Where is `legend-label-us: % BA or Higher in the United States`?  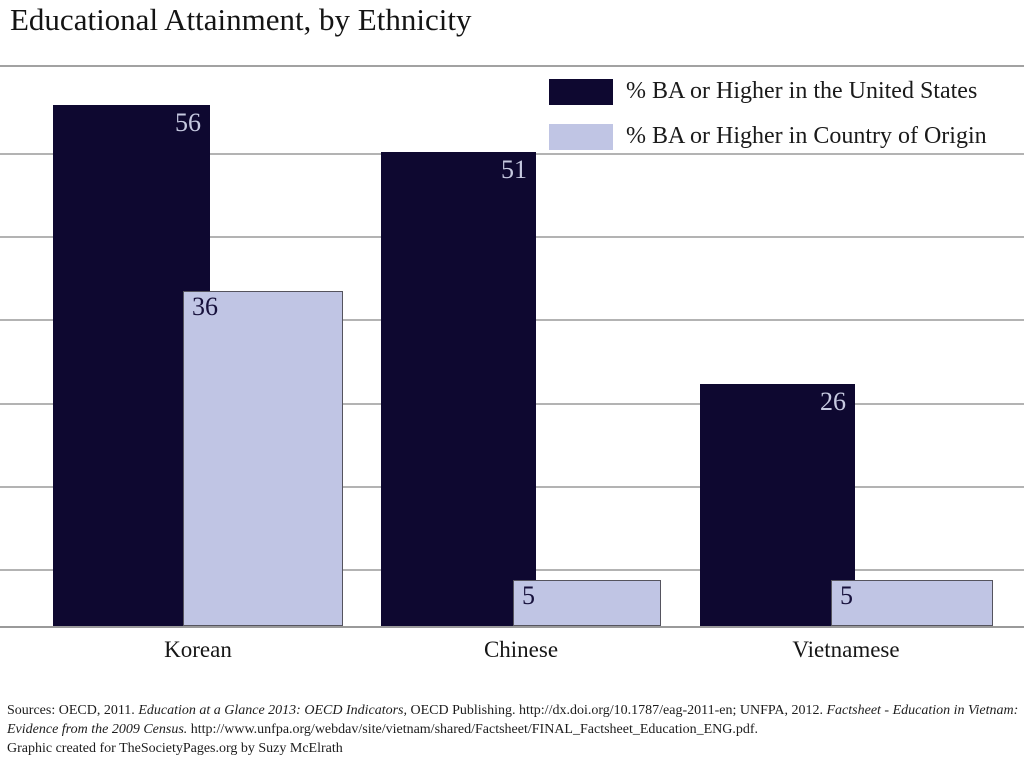 legend-label-us: % BA or Higher in the United States is located at coordinates (802, 91).